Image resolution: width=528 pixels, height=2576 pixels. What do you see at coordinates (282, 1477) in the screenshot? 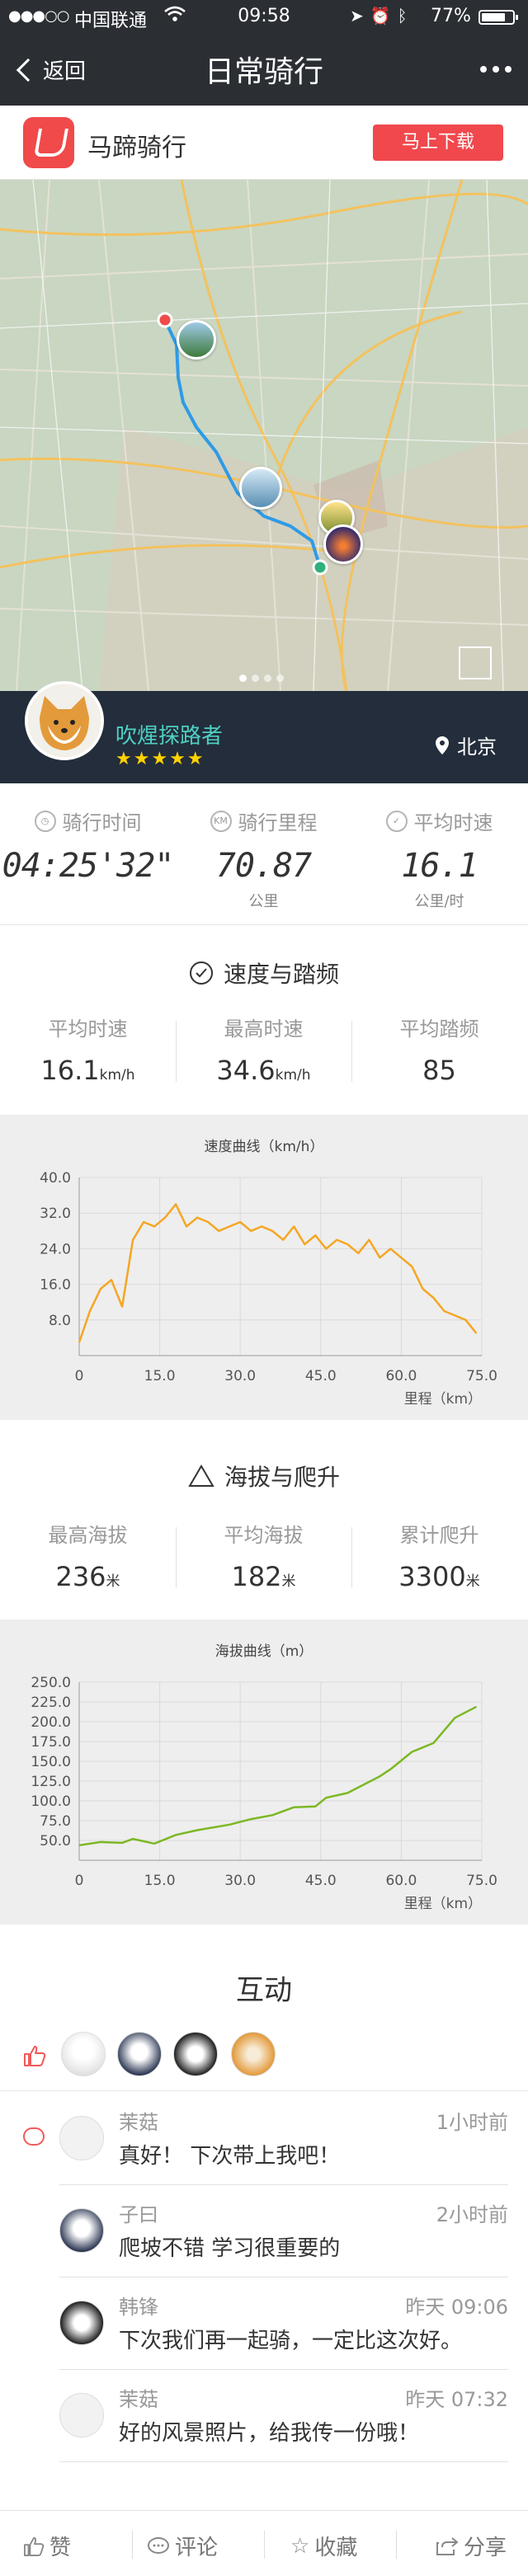
I see `section-title-text: 海拔与爬升` at bounding box center [282, 1477].